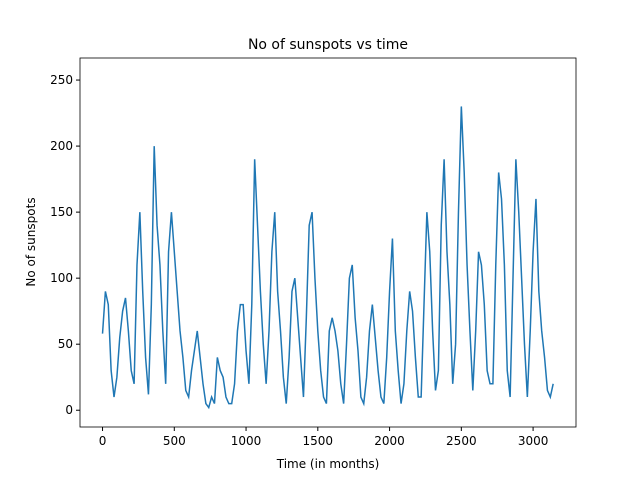 This screenshot has height=480, width=640. Describe the element at coordinates (69, 410) in the screenshot. I see `y-tick-label: 0` at that location.